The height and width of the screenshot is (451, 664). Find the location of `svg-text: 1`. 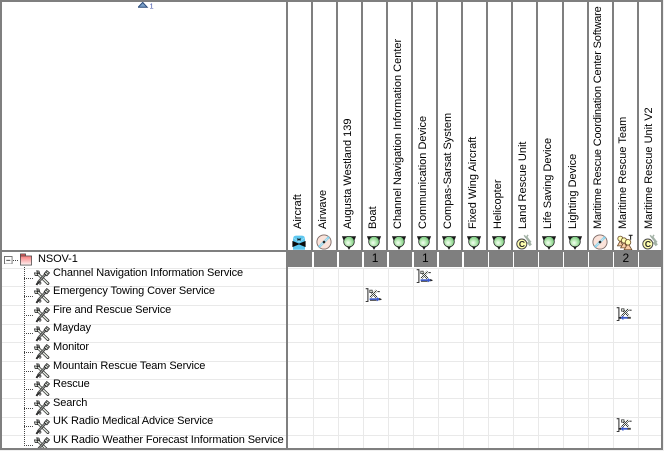

svg-text: 1 is located at coordinates (152, 5).